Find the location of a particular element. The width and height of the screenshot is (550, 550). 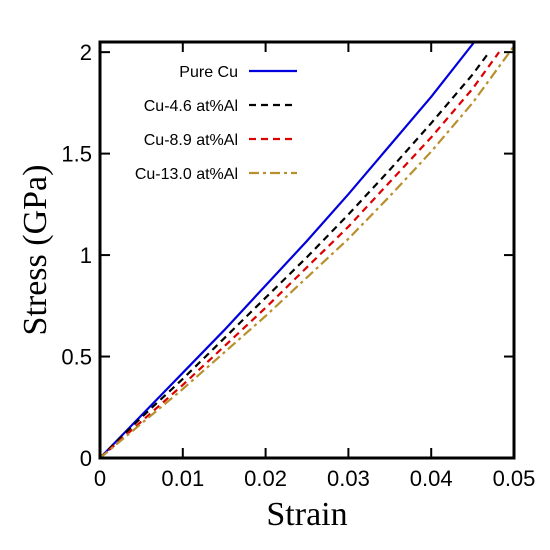

x-tick-label: 0.01 is located at coordinates (182, 478).